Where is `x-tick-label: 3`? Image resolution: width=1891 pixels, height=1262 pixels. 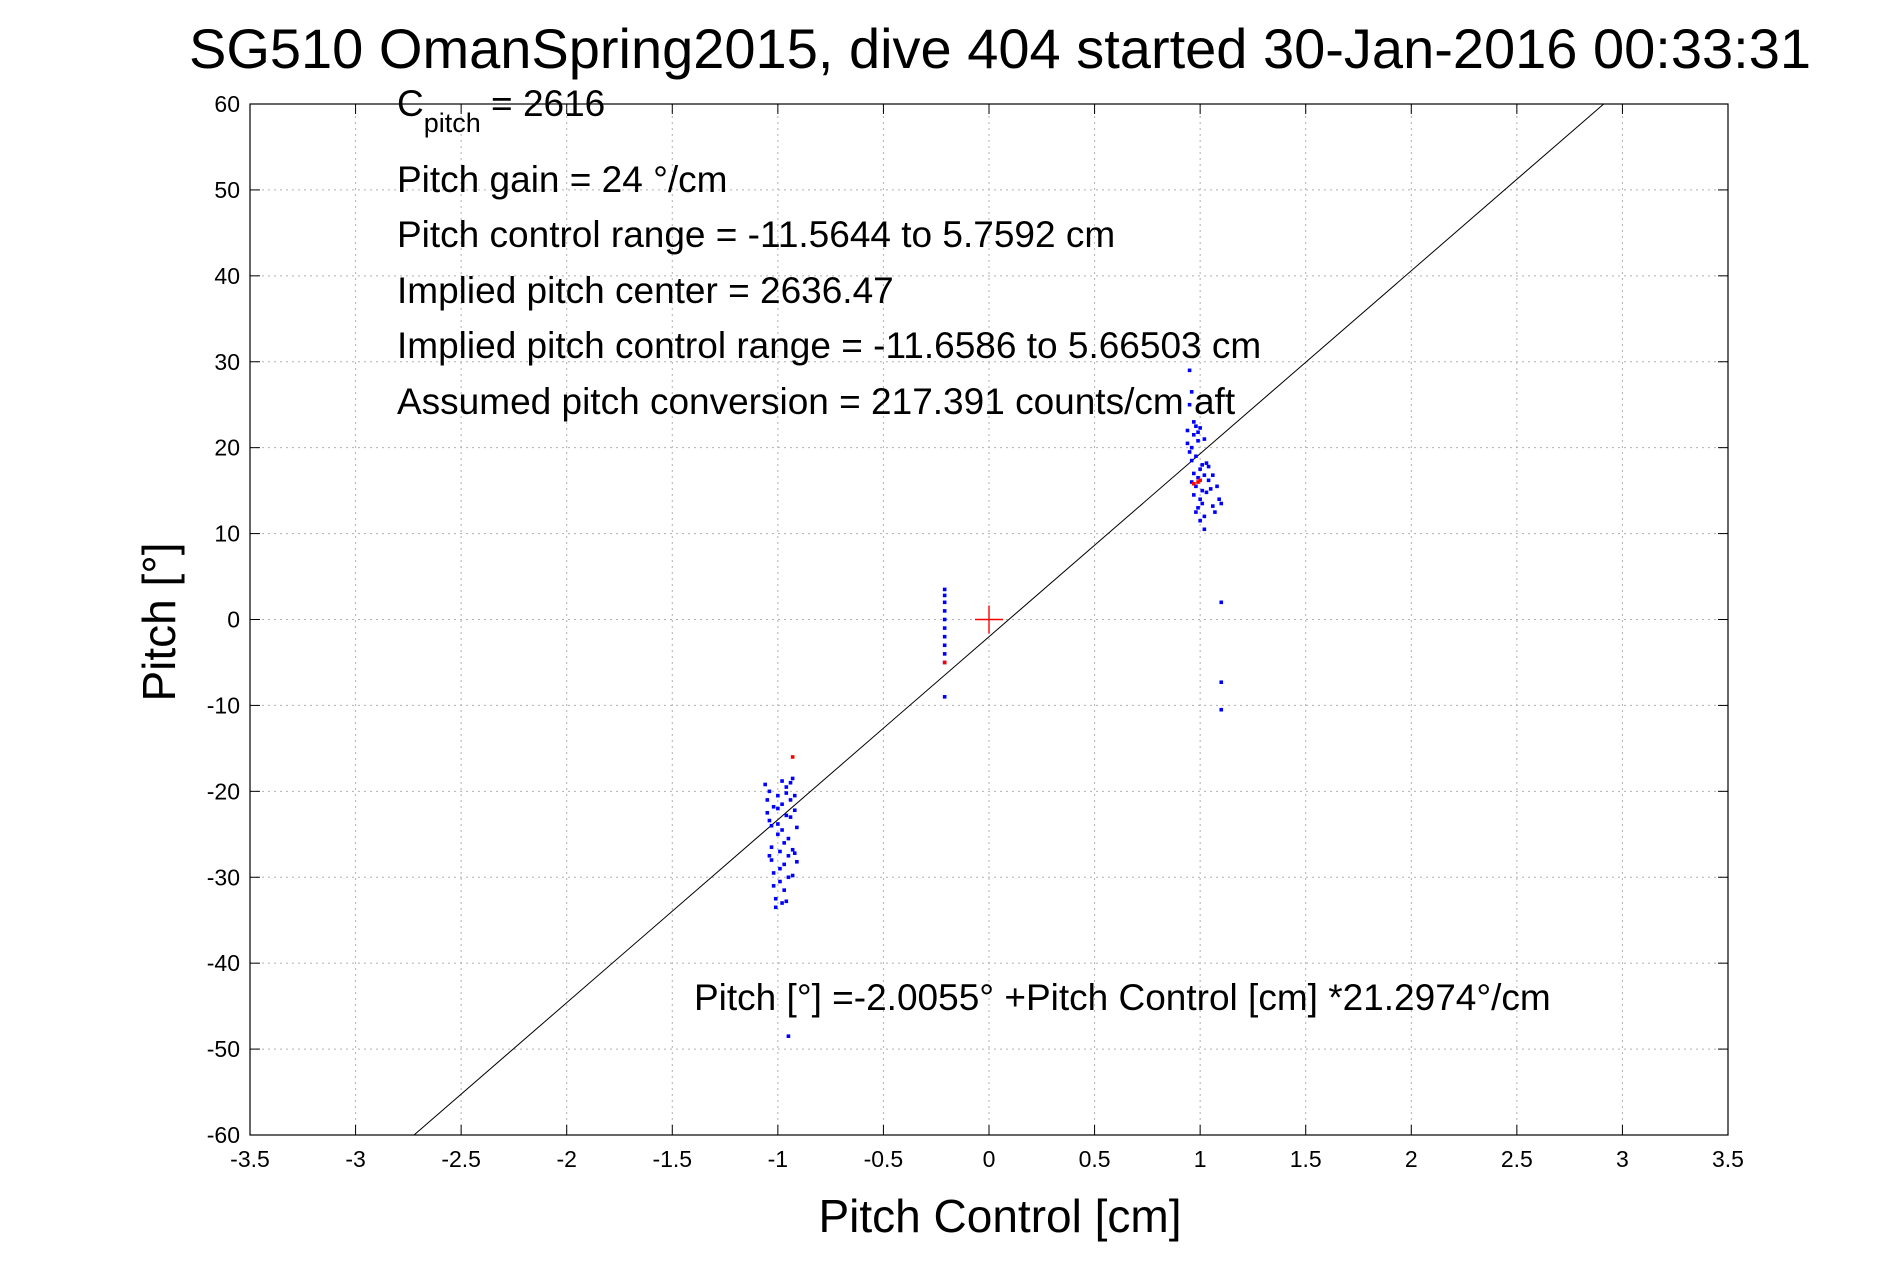
x-tick-label: 3 is located at coordinates (1622, 1159).